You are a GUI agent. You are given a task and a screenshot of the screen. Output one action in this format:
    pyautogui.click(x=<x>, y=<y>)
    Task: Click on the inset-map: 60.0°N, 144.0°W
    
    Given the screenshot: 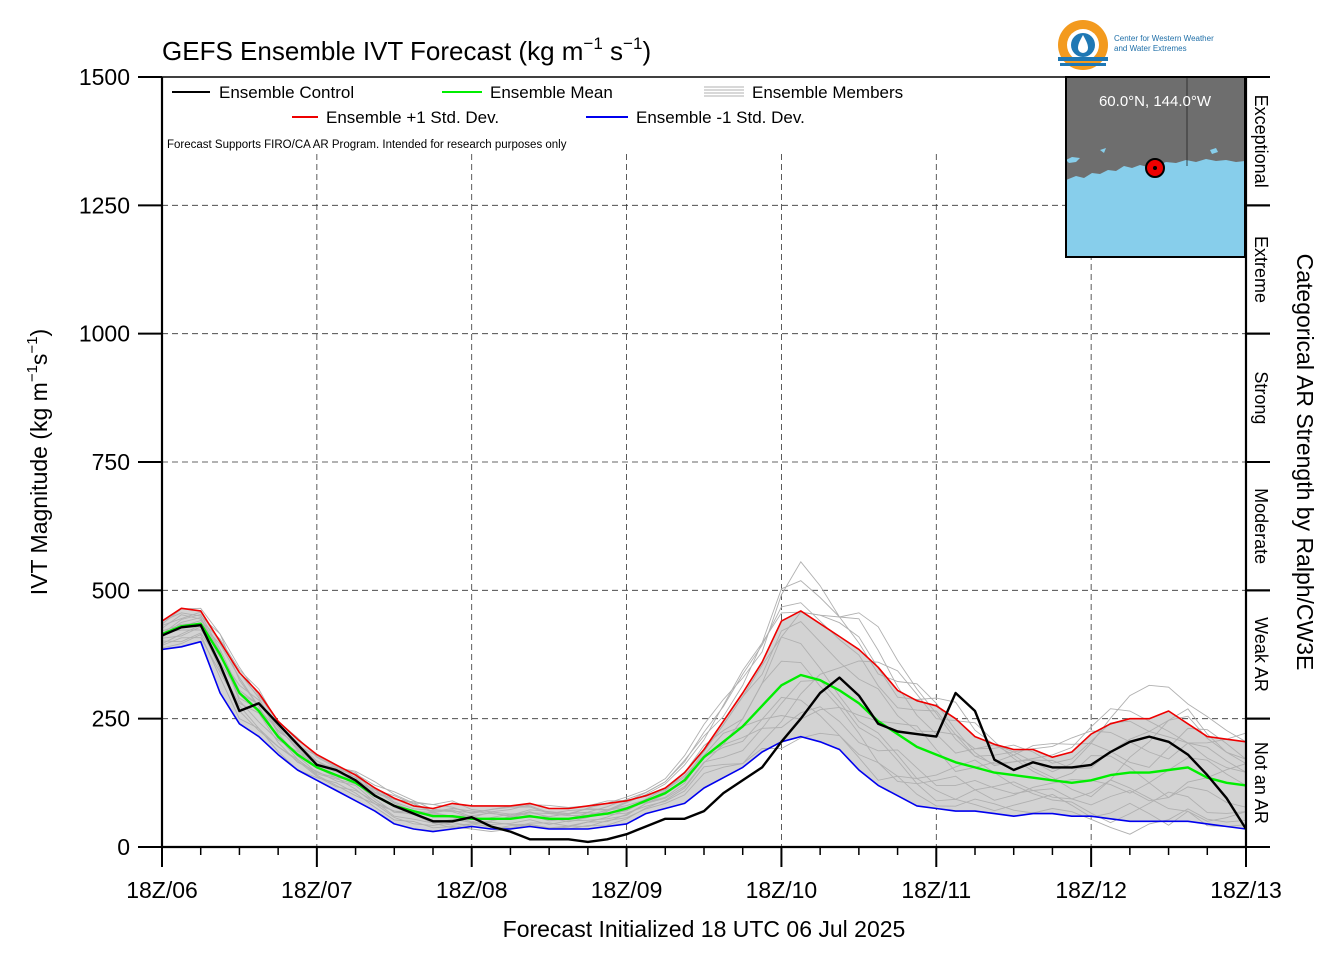 What is the action you would take?
    pyautogui.click(x=1155, y=167)
    